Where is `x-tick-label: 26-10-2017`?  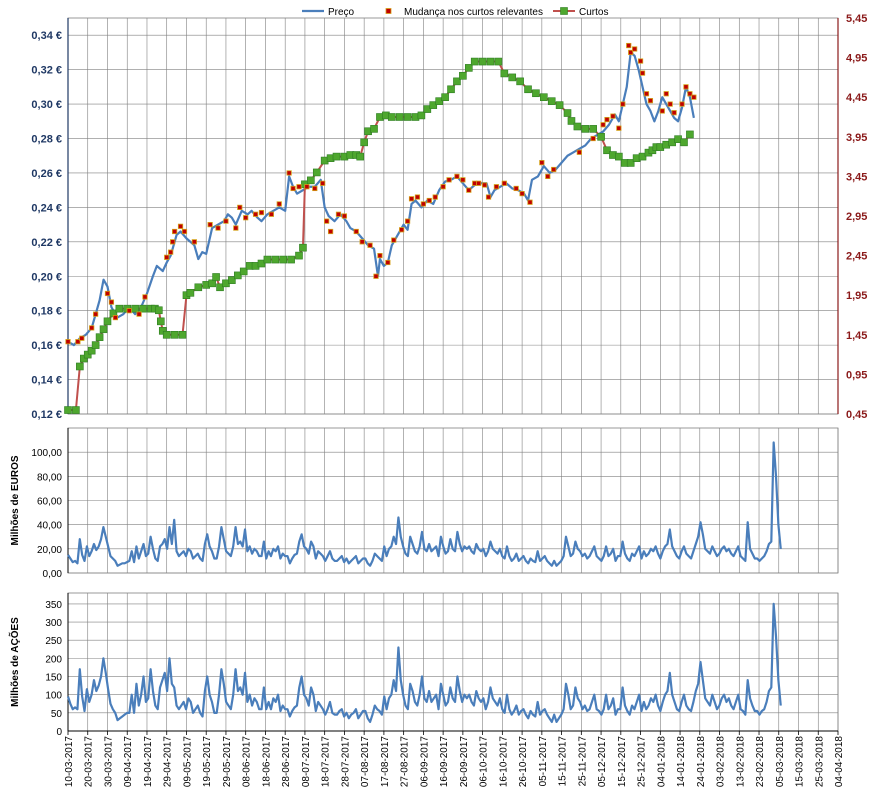 x-tick-label: 26-10-2017 is located at coordinates (523, 762).